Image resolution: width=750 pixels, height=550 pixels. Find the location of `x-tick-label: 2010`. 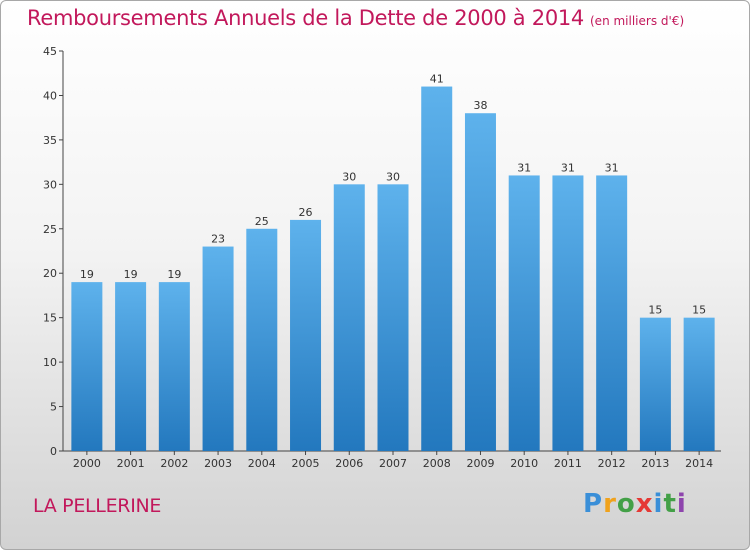

x-tick-label: 2010 is located at coordinates (524, 463).